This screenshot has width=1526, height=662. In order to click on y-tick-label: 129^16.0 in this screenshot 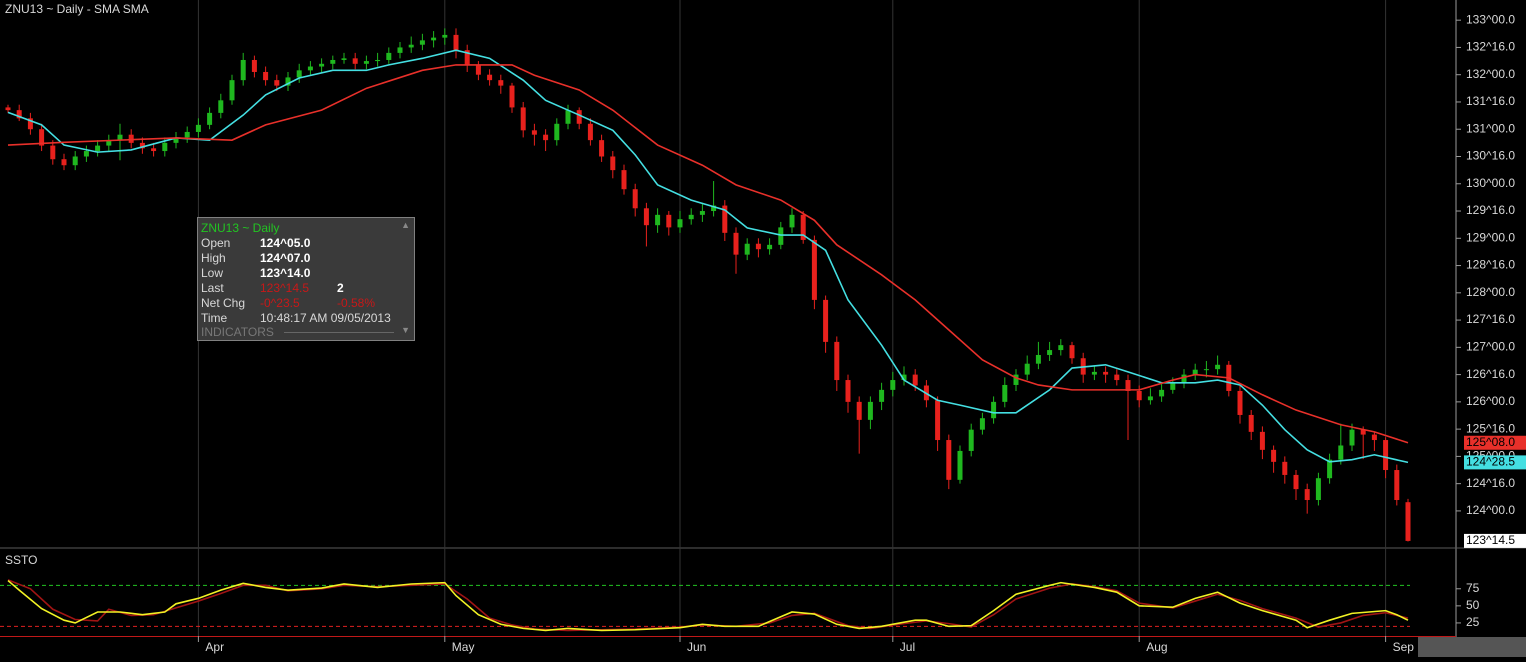, I will do `click(1490, 210)`.